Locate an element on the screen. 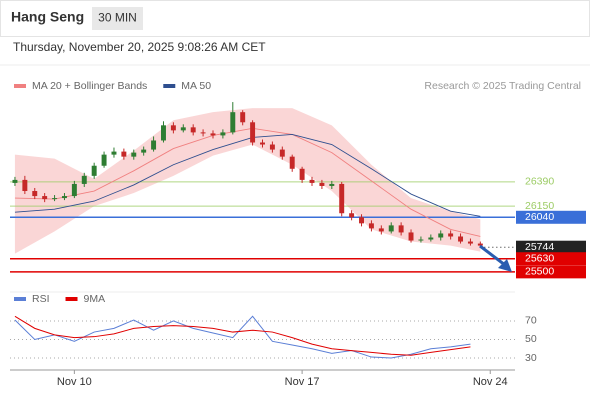  legend-label: MA 20 + Bollinger Bands is located at coordinates (89, 86).